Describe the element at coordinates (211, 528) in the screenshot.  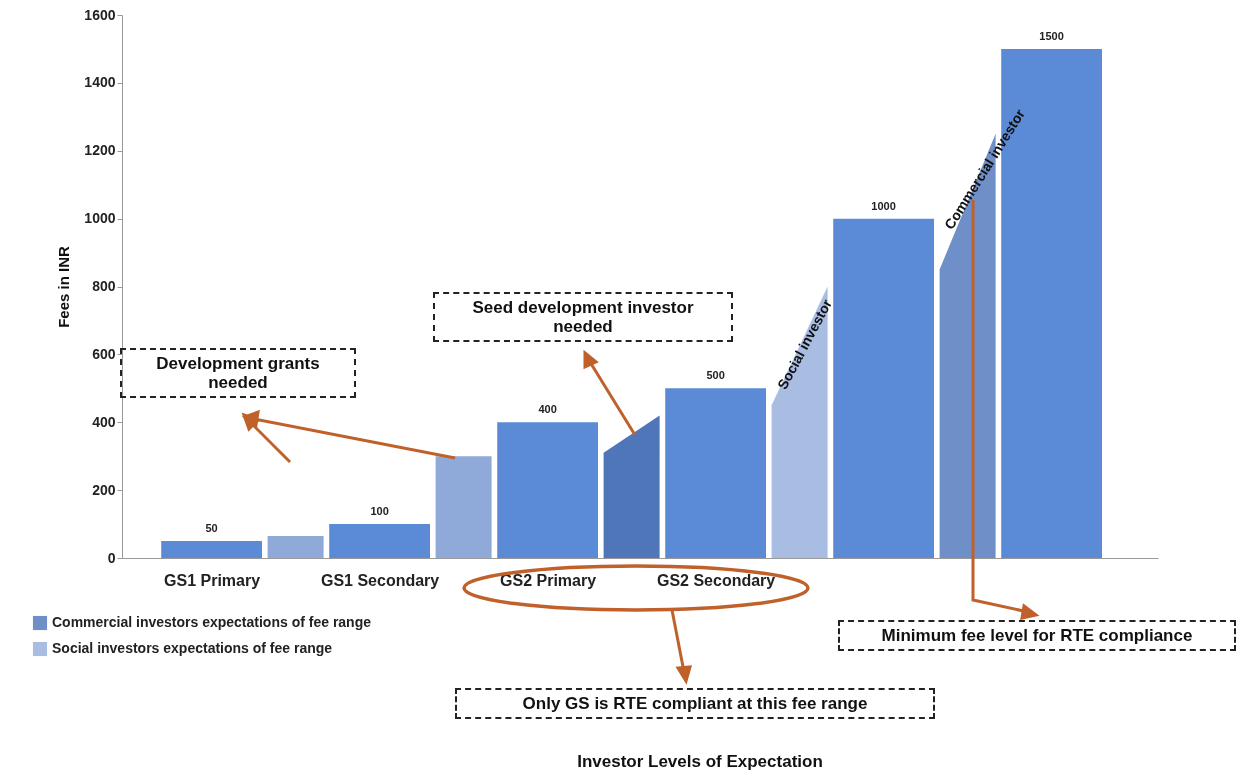
I see `data-label: 50` at that location.